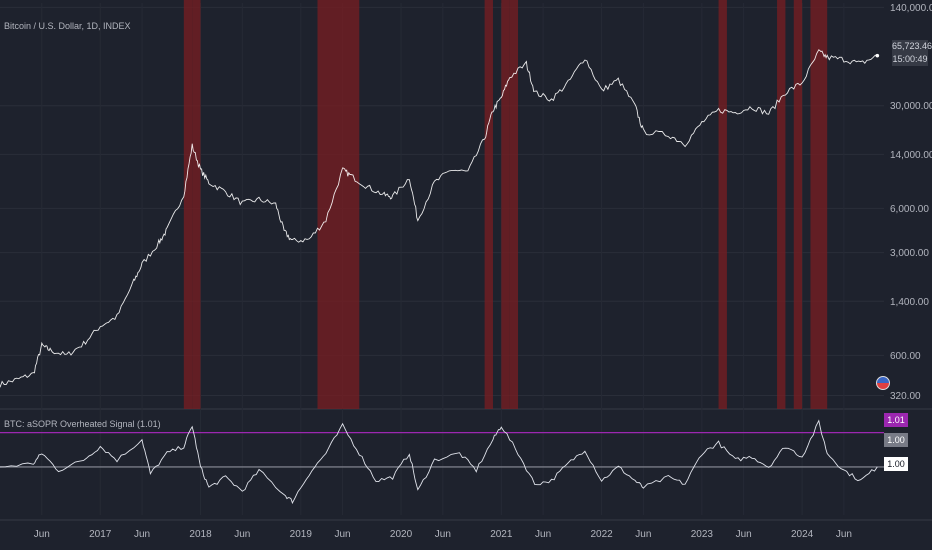  What do you see at coordinates (601, 534) in the screenshot?
I see `x-tick-label: 2022` at bounding box center [601, 534].